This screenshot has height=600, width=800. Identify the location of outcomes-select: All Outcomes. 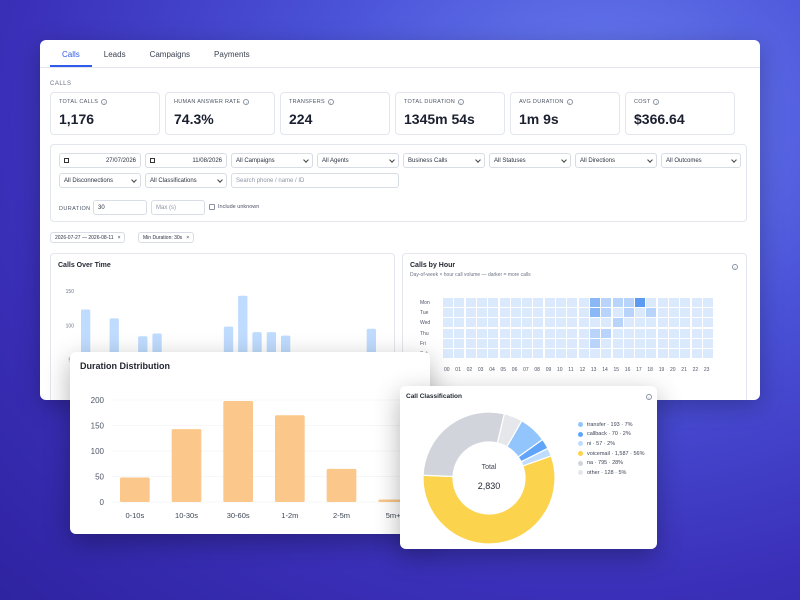
(701, 160).